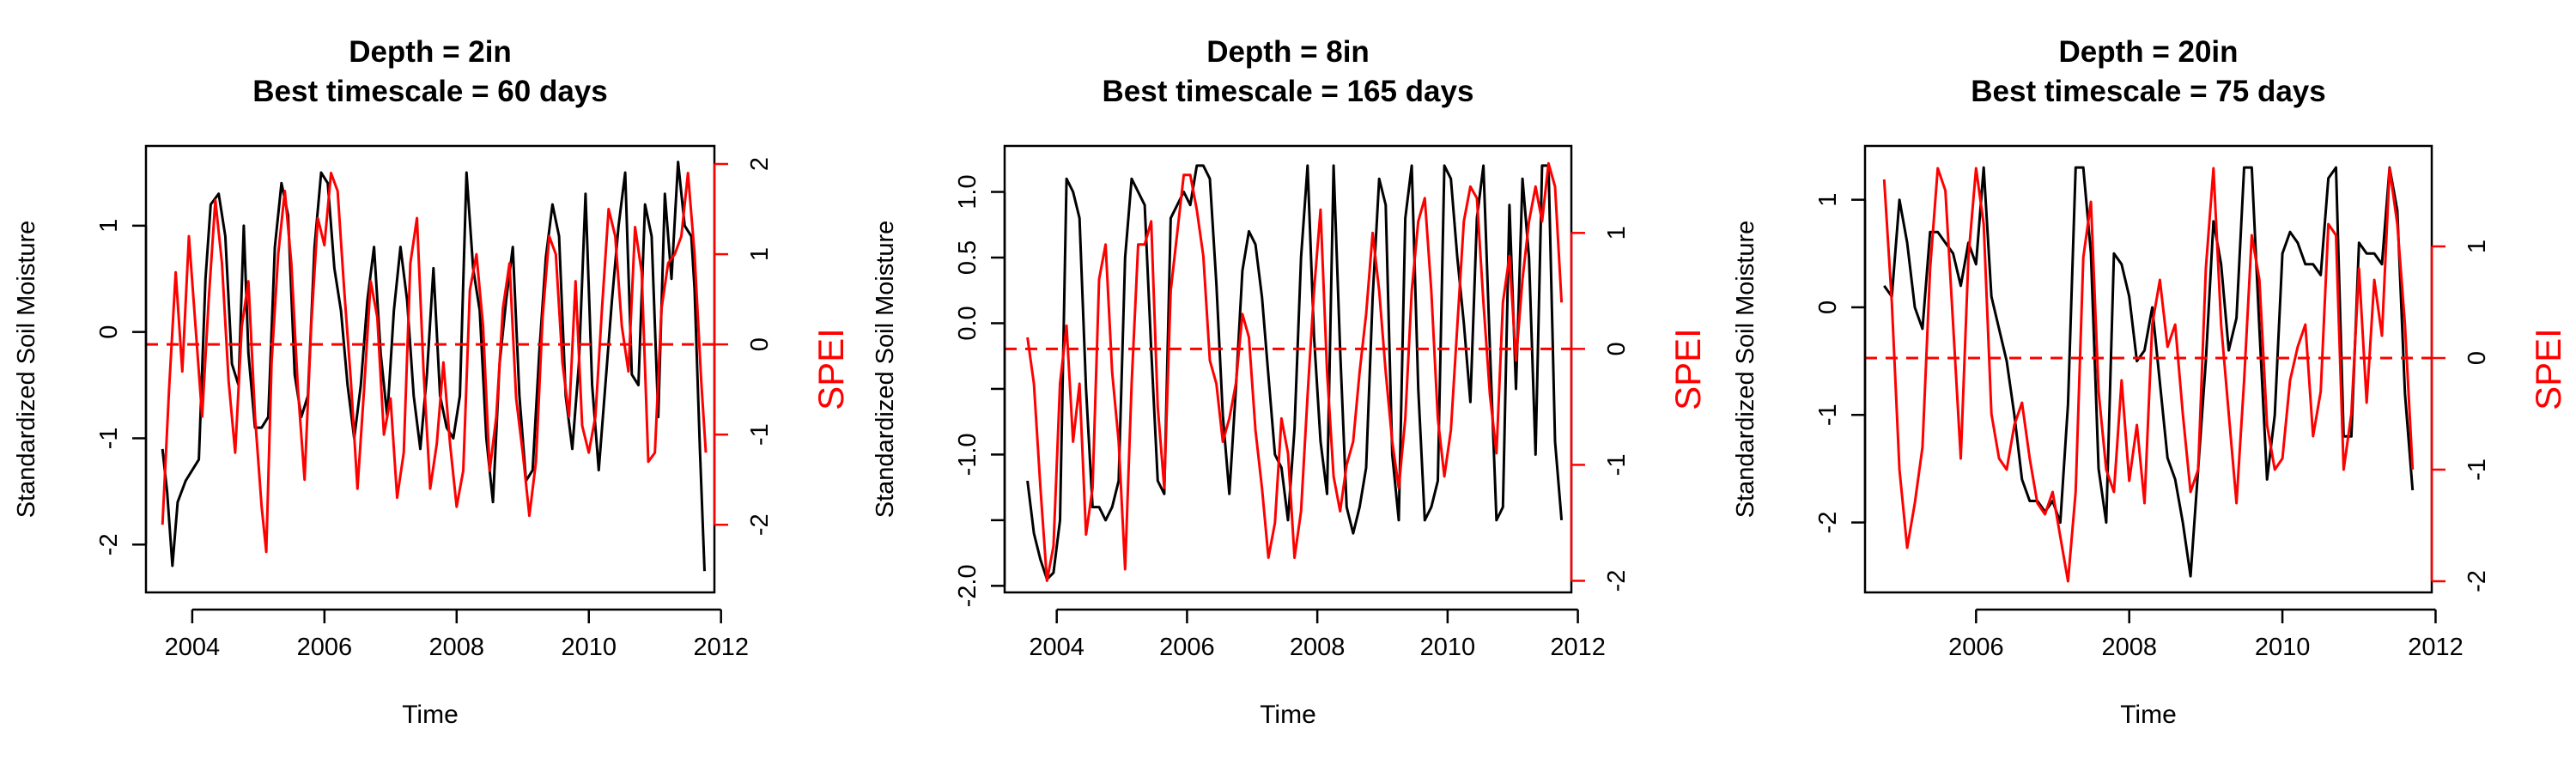  What do you see at coordinates (782, 346) in the screenshot?
I see `y-axis-right: -2 -1 0 1 2 SPEI` at bounding box center [782, 346].